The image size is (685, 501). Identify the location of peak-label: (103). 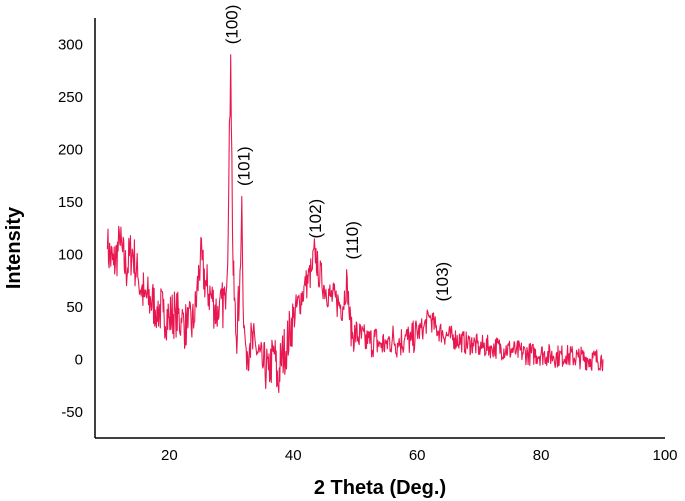
(442, 282).